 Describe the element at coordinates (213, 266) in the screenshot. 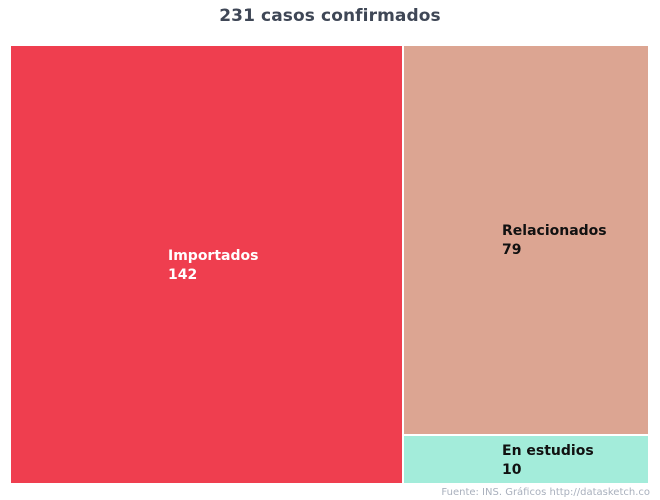

I see `tile-label-importados: Importados 142` at that location.